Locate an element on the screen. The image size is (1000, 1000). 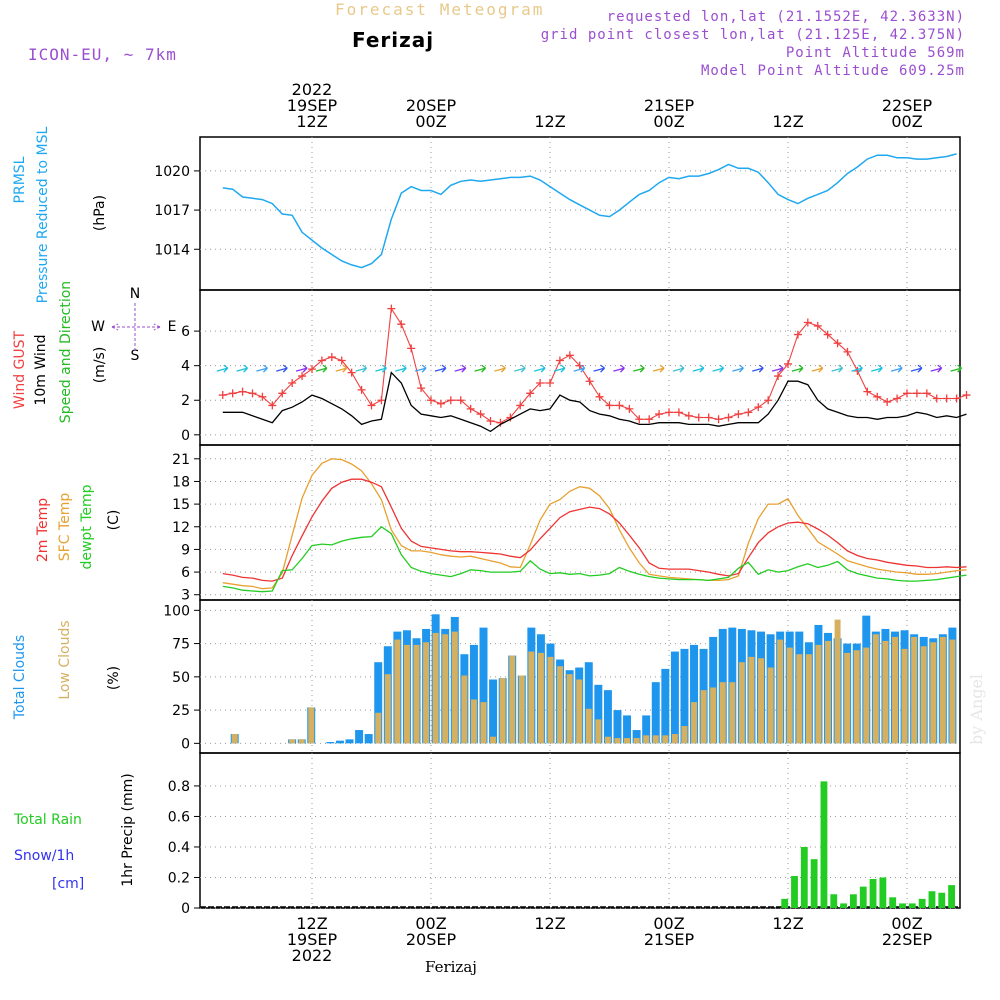
label-dewpt-temp: dewpt Temp is located at coordinates (87, 526).